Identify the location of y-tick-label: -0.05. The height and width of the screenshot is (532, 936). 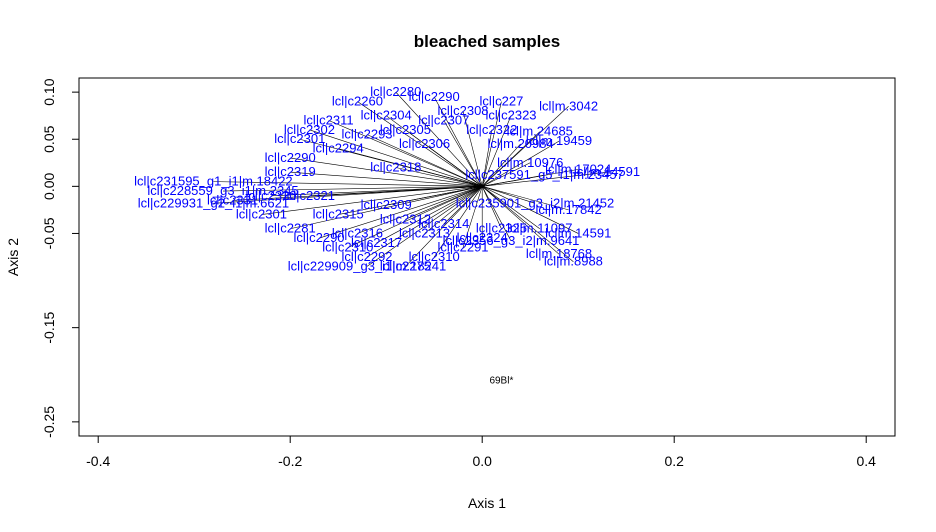
(49, 233).